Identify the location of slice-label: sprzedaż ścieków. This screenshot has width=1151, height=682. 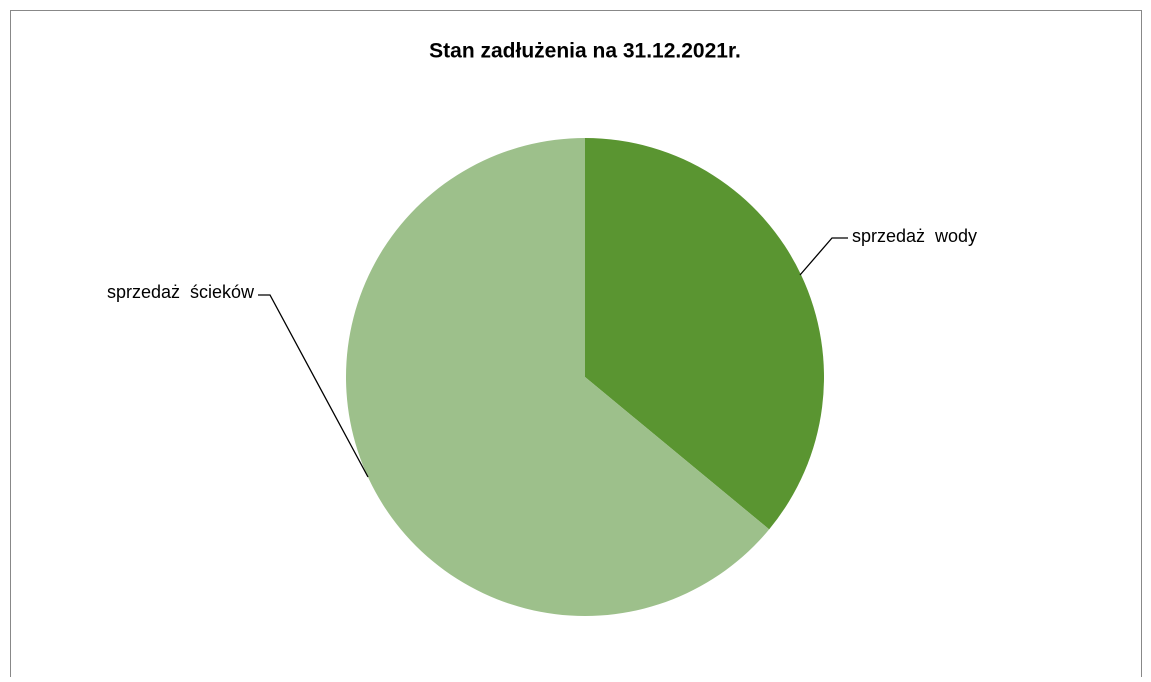
(181, 292).